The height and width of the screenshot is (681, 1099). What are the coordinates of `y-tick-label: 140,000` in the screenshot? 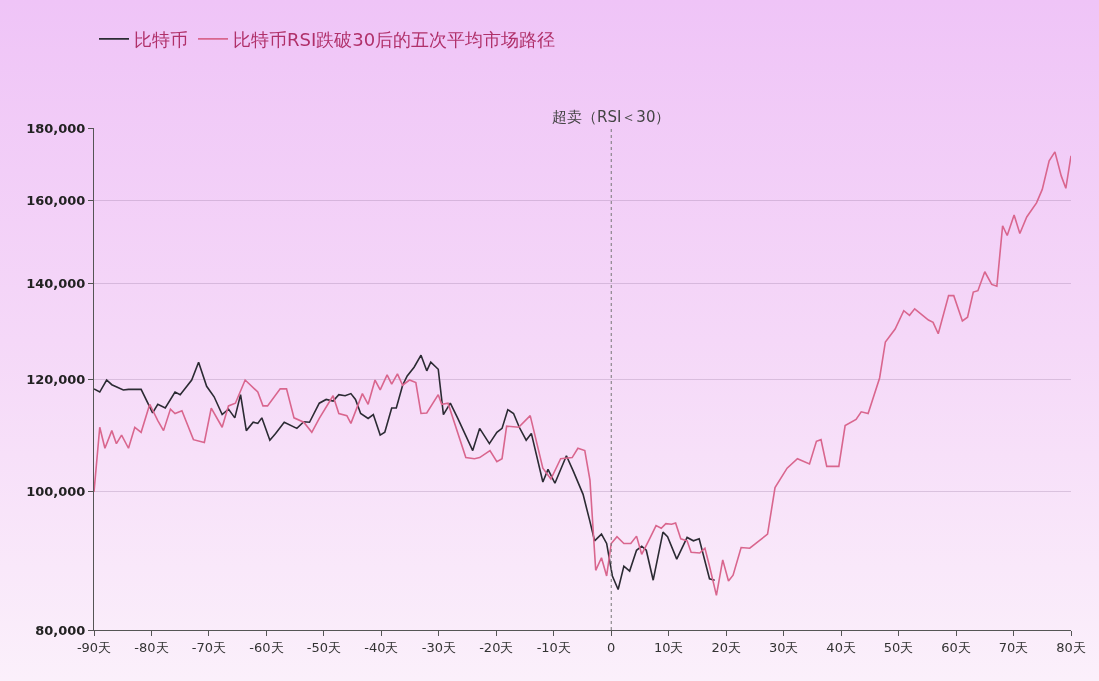 It's located at (56, 284).